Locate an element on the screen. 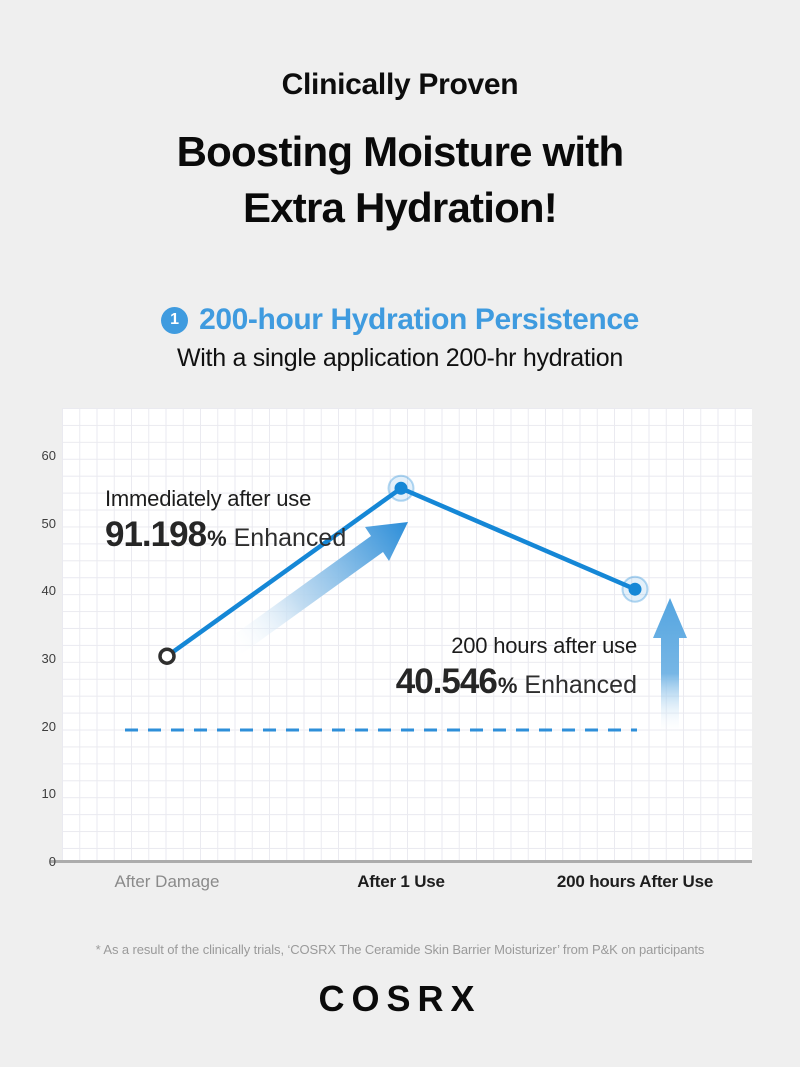 This screenshot has width=800, height=1067. annotation-end-suffix: Enhanced is located at coordinates (580, 685).